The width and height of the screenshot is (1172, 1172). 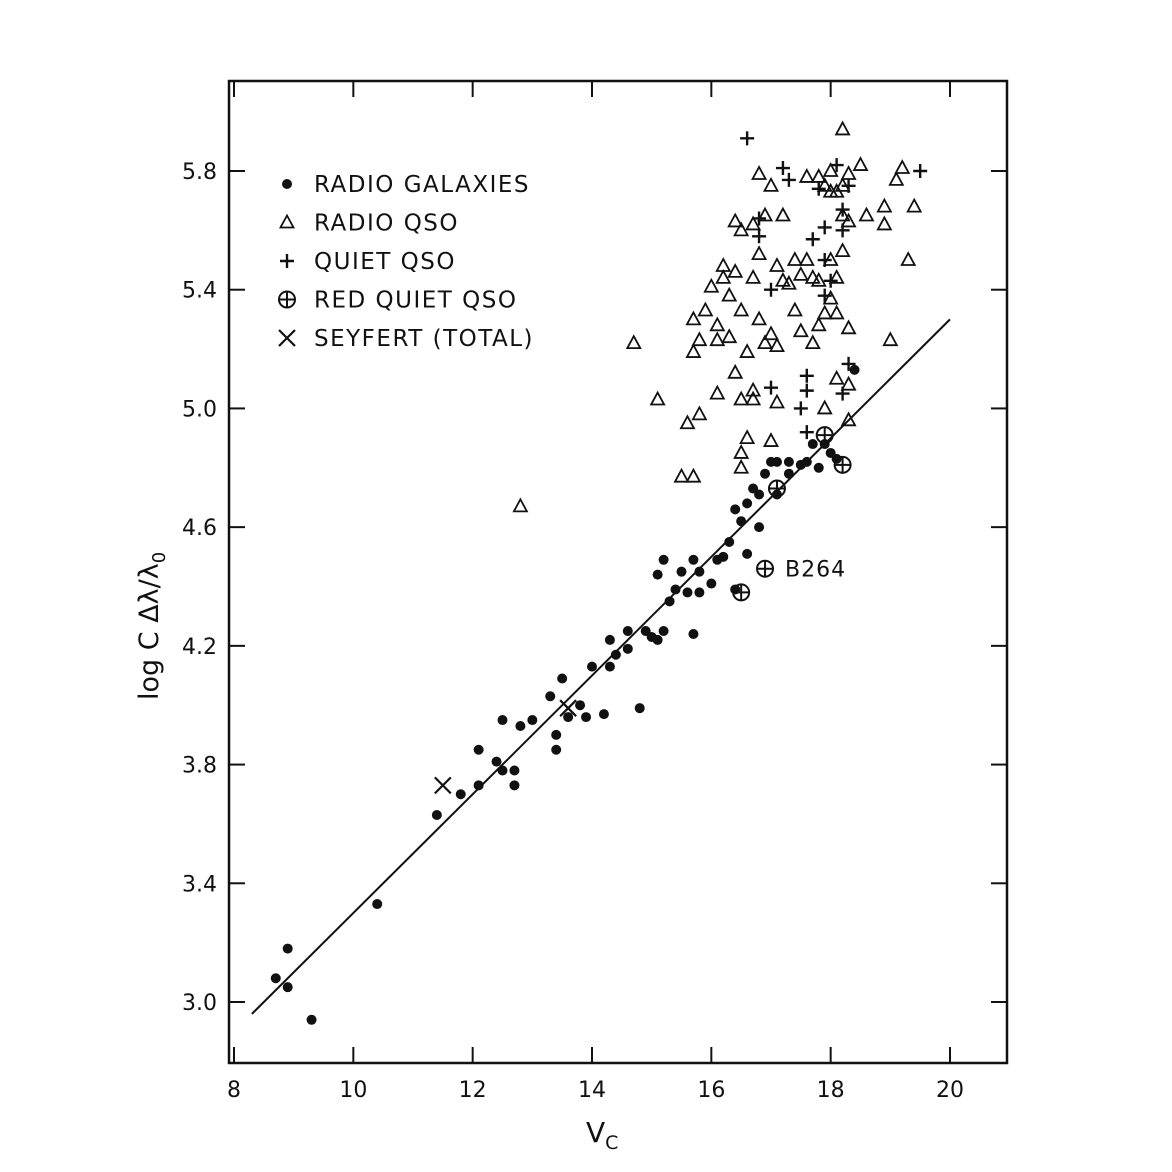 I want to click on legend-marker-cross, so click(x=287, y=338).